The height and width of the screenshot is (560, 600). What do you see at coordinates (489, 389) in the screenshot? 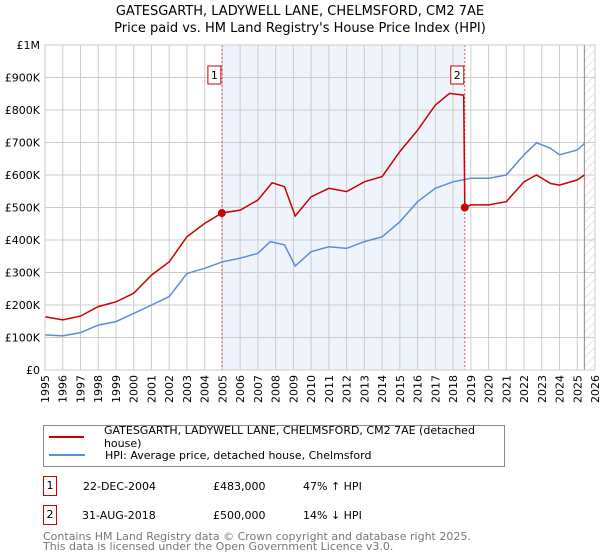
I see `x-tick-label: 2020` at bounding box center [489, 389].